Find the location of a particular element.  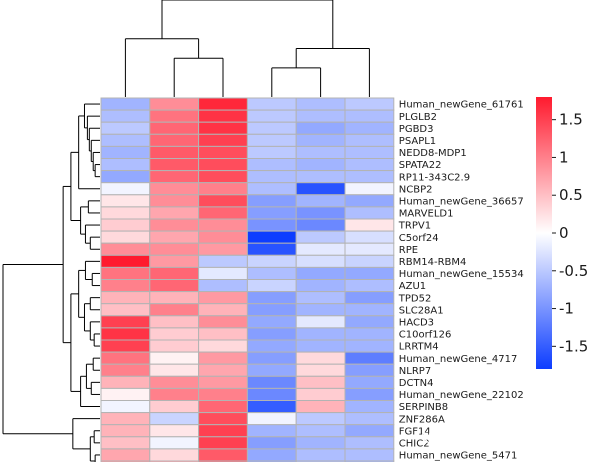

row-label: NCBP2 is located at coordinates (416, 189).